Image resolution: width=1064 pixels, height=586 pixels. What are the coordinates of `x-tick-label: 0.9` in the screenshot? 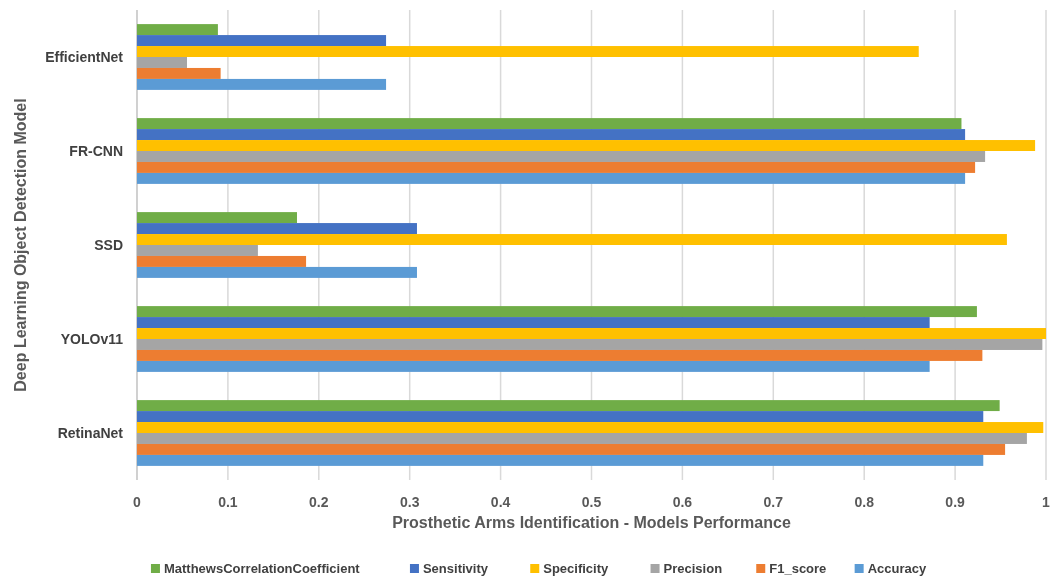 It's located at (955, 502).